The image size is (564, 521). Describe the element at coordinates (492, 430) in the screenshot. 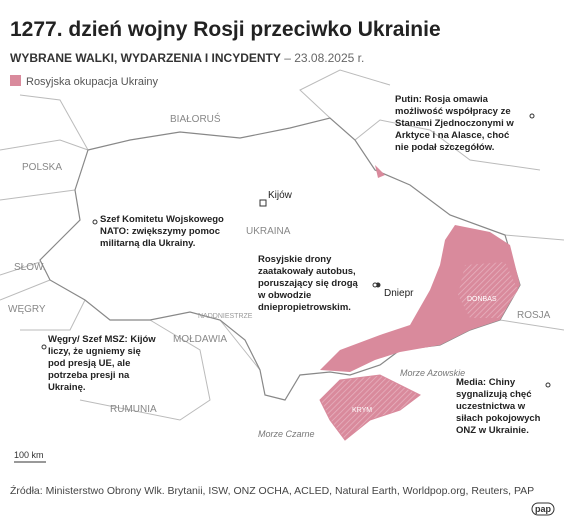

I see `annotation-line: ONZ w Ukrainie.` at that location.